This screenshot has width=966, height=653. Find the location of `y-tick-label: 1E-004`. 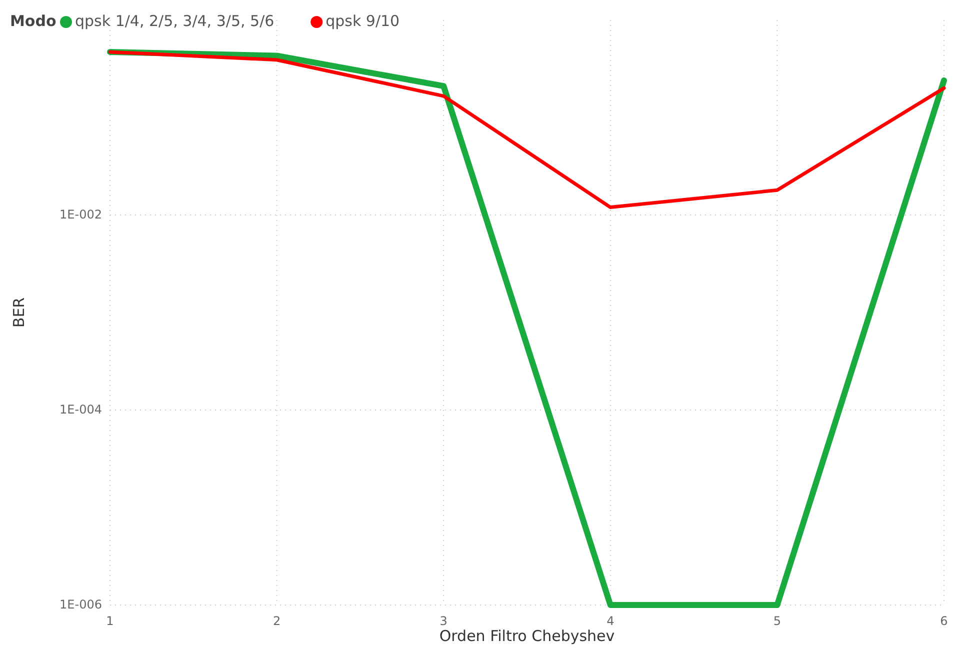

y-tick-label: 1E-004 is located at coordinates (81, 409).